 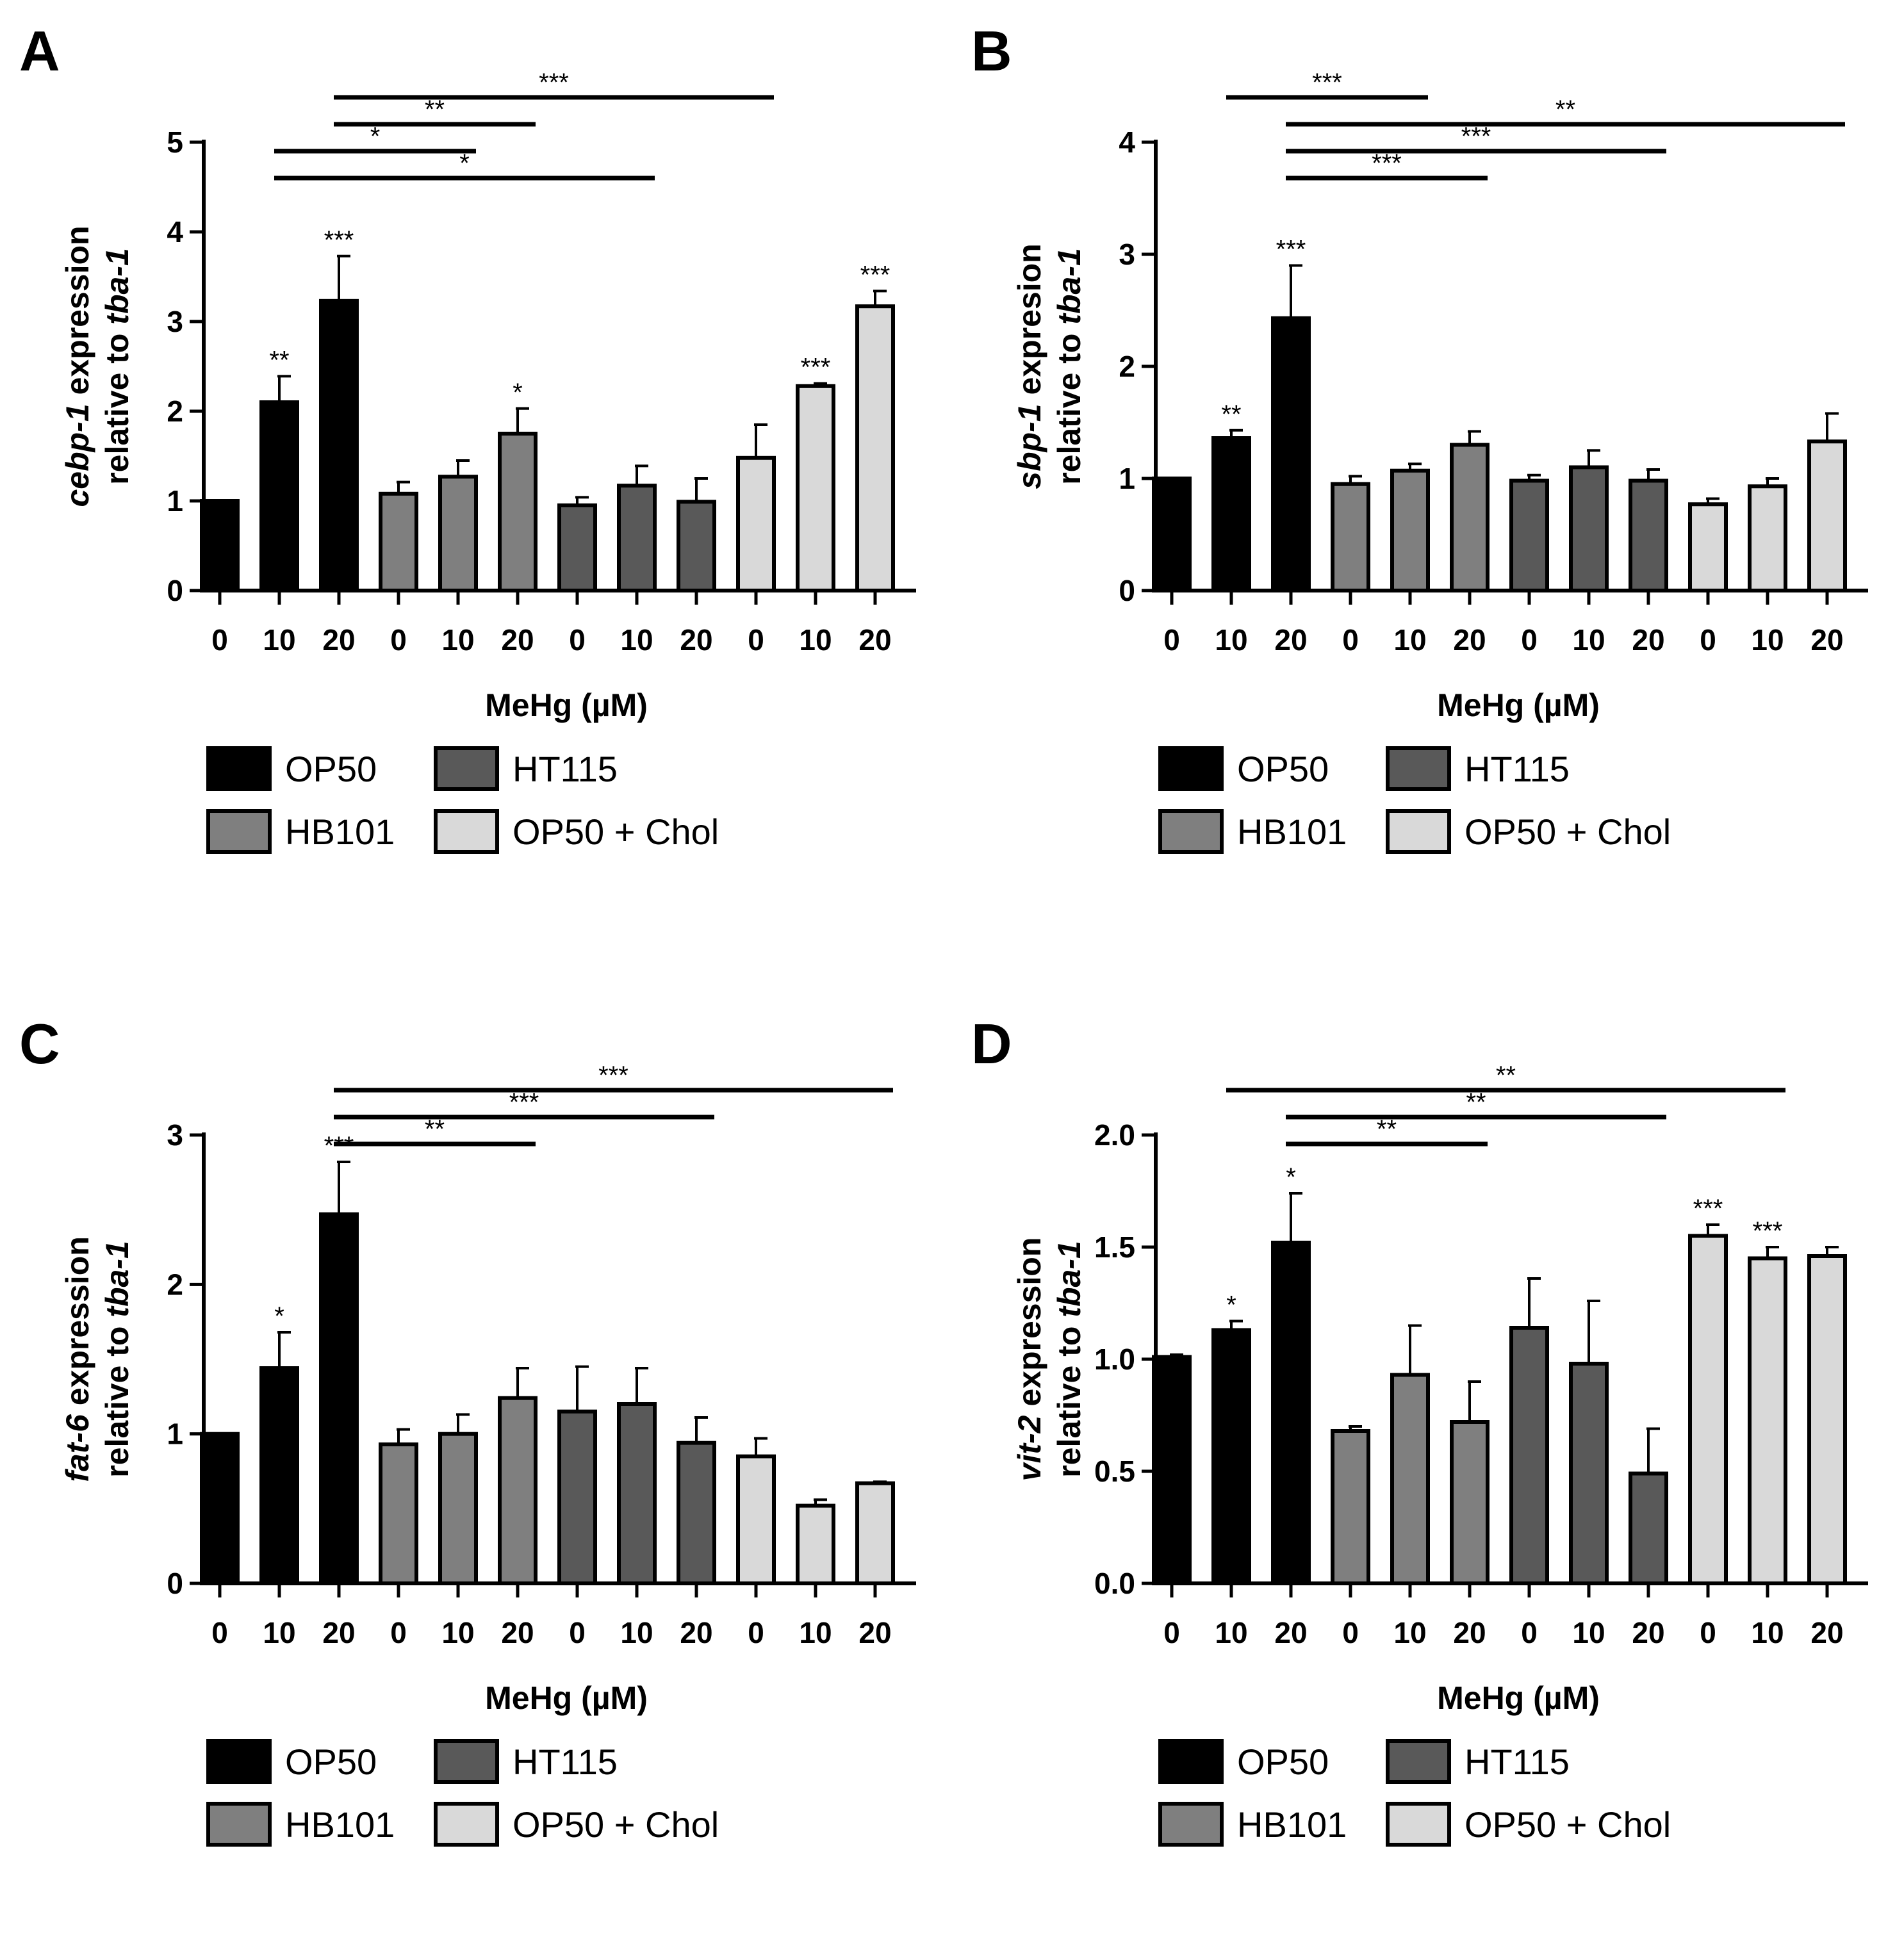 What do you see at coordinates (1231, 414) in the screenshot?
I see `significance-label: **` at bounding box center [1231, 414].